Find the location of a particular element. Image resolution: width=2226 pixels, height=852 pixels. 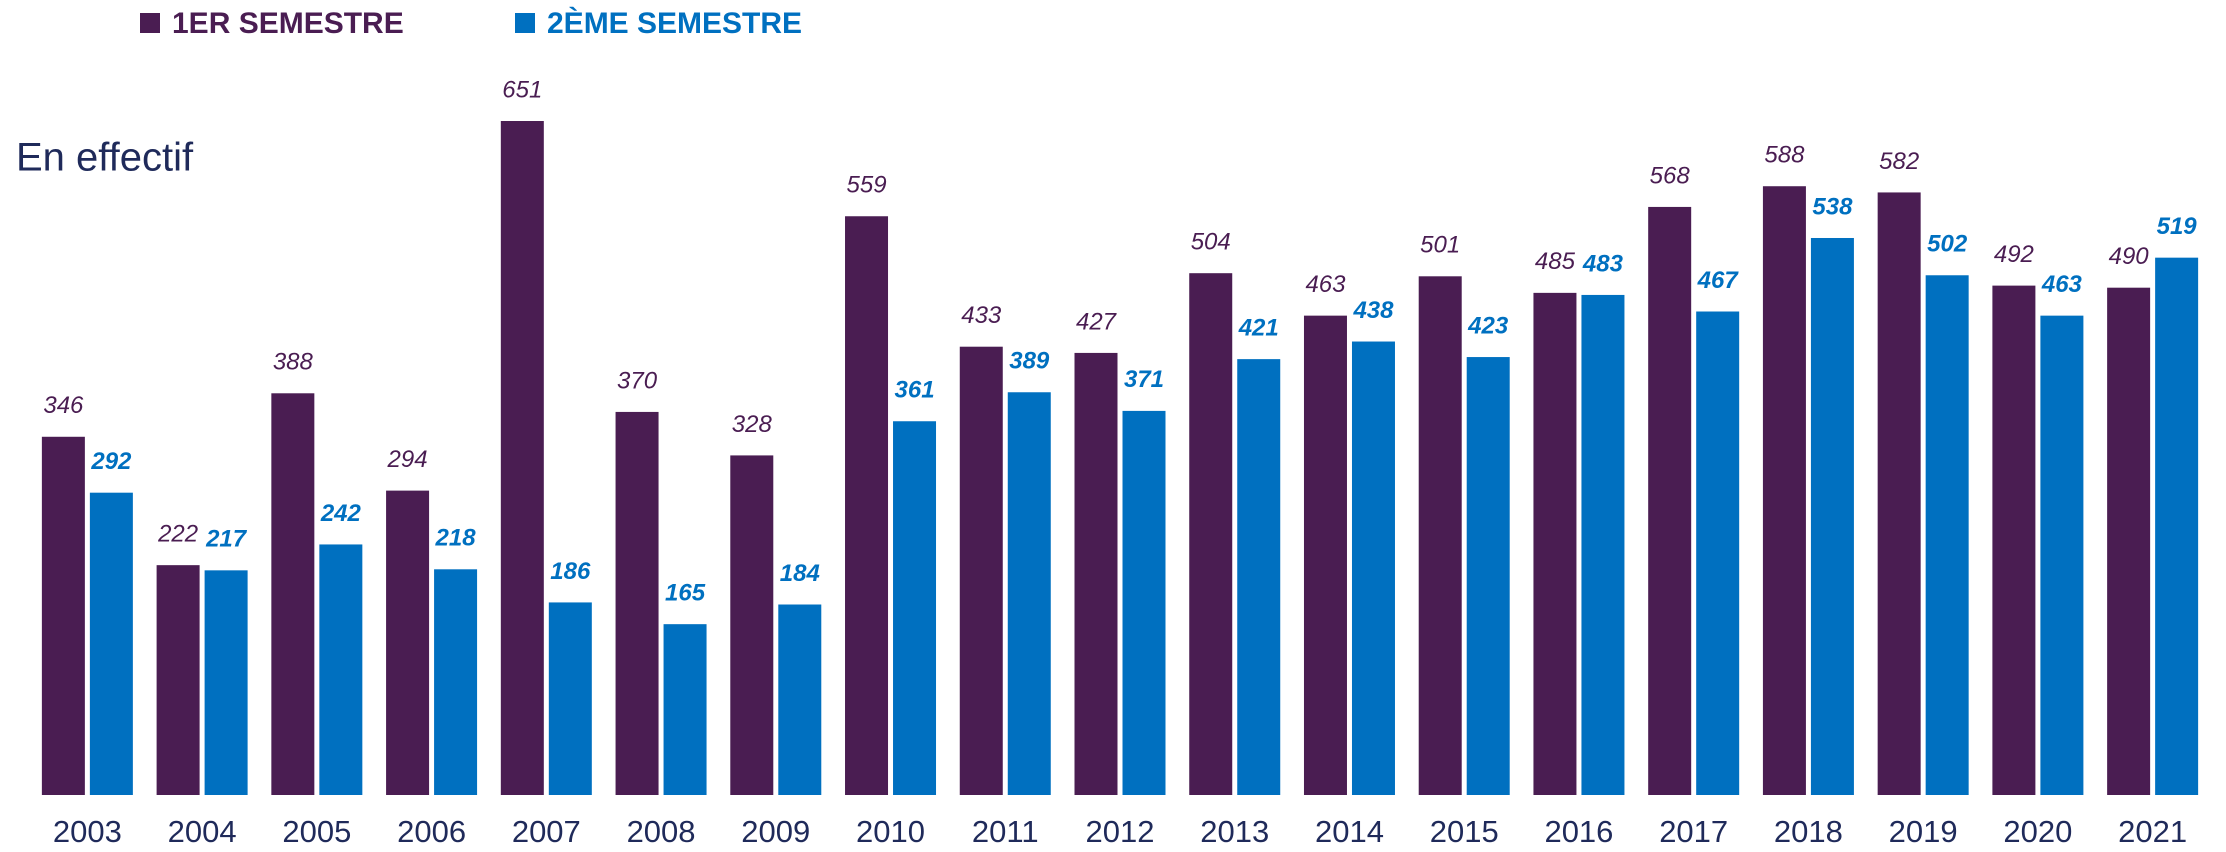

x-tick-label: 2003 is located at coordinates (87, 831).